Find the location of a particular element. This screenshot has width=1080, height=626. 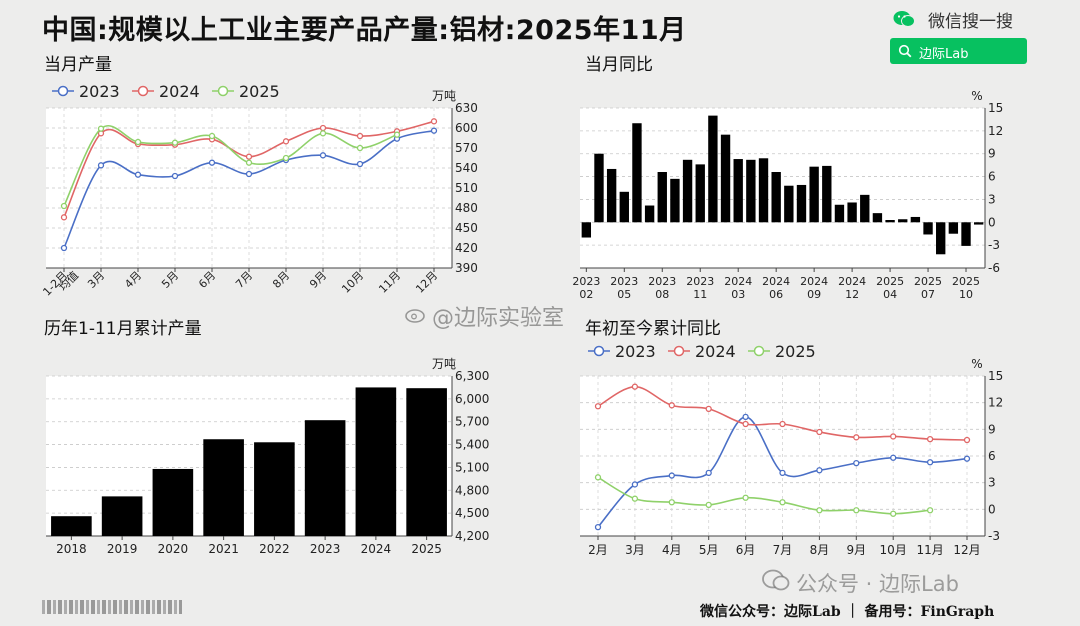

x-tick-label: 4月 is located at coordinates (672, 550).